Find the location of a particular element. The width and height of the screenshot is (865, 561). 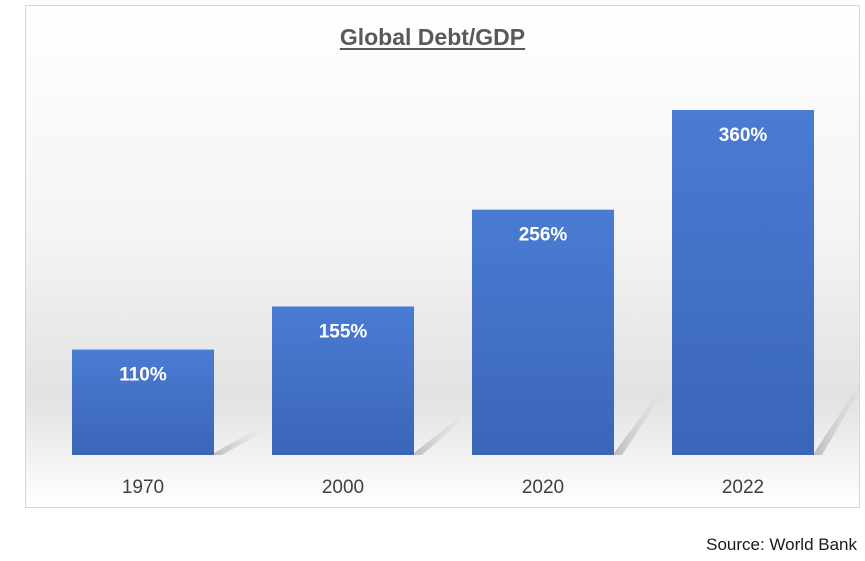

bar-2000 is located at coordinates (343, 380).